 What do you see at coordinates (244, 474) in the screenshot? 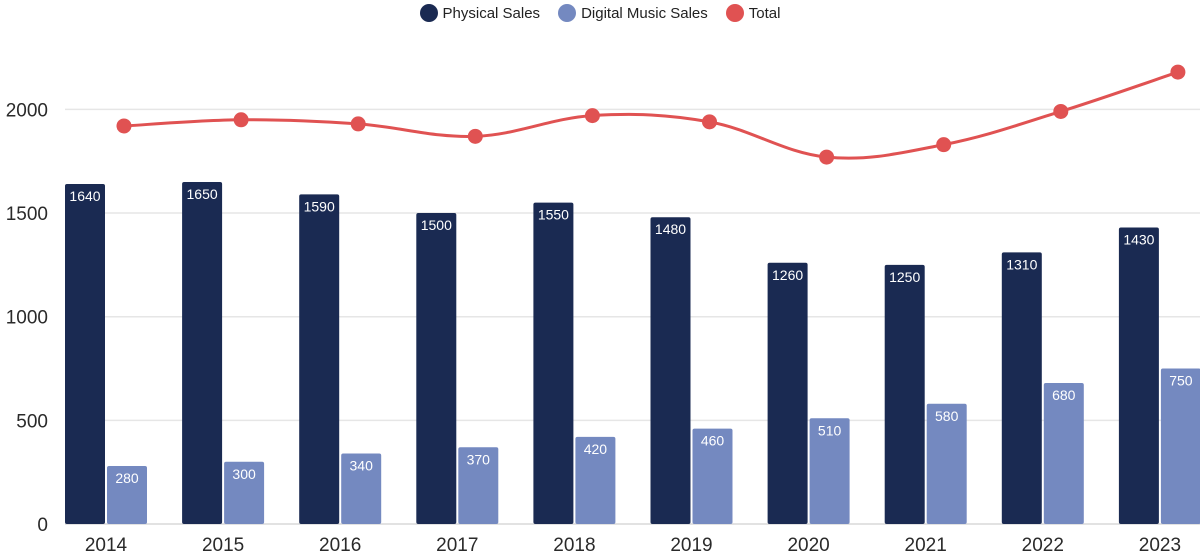
I see `bar-value-label: 300` at bounding box center [244, 474].